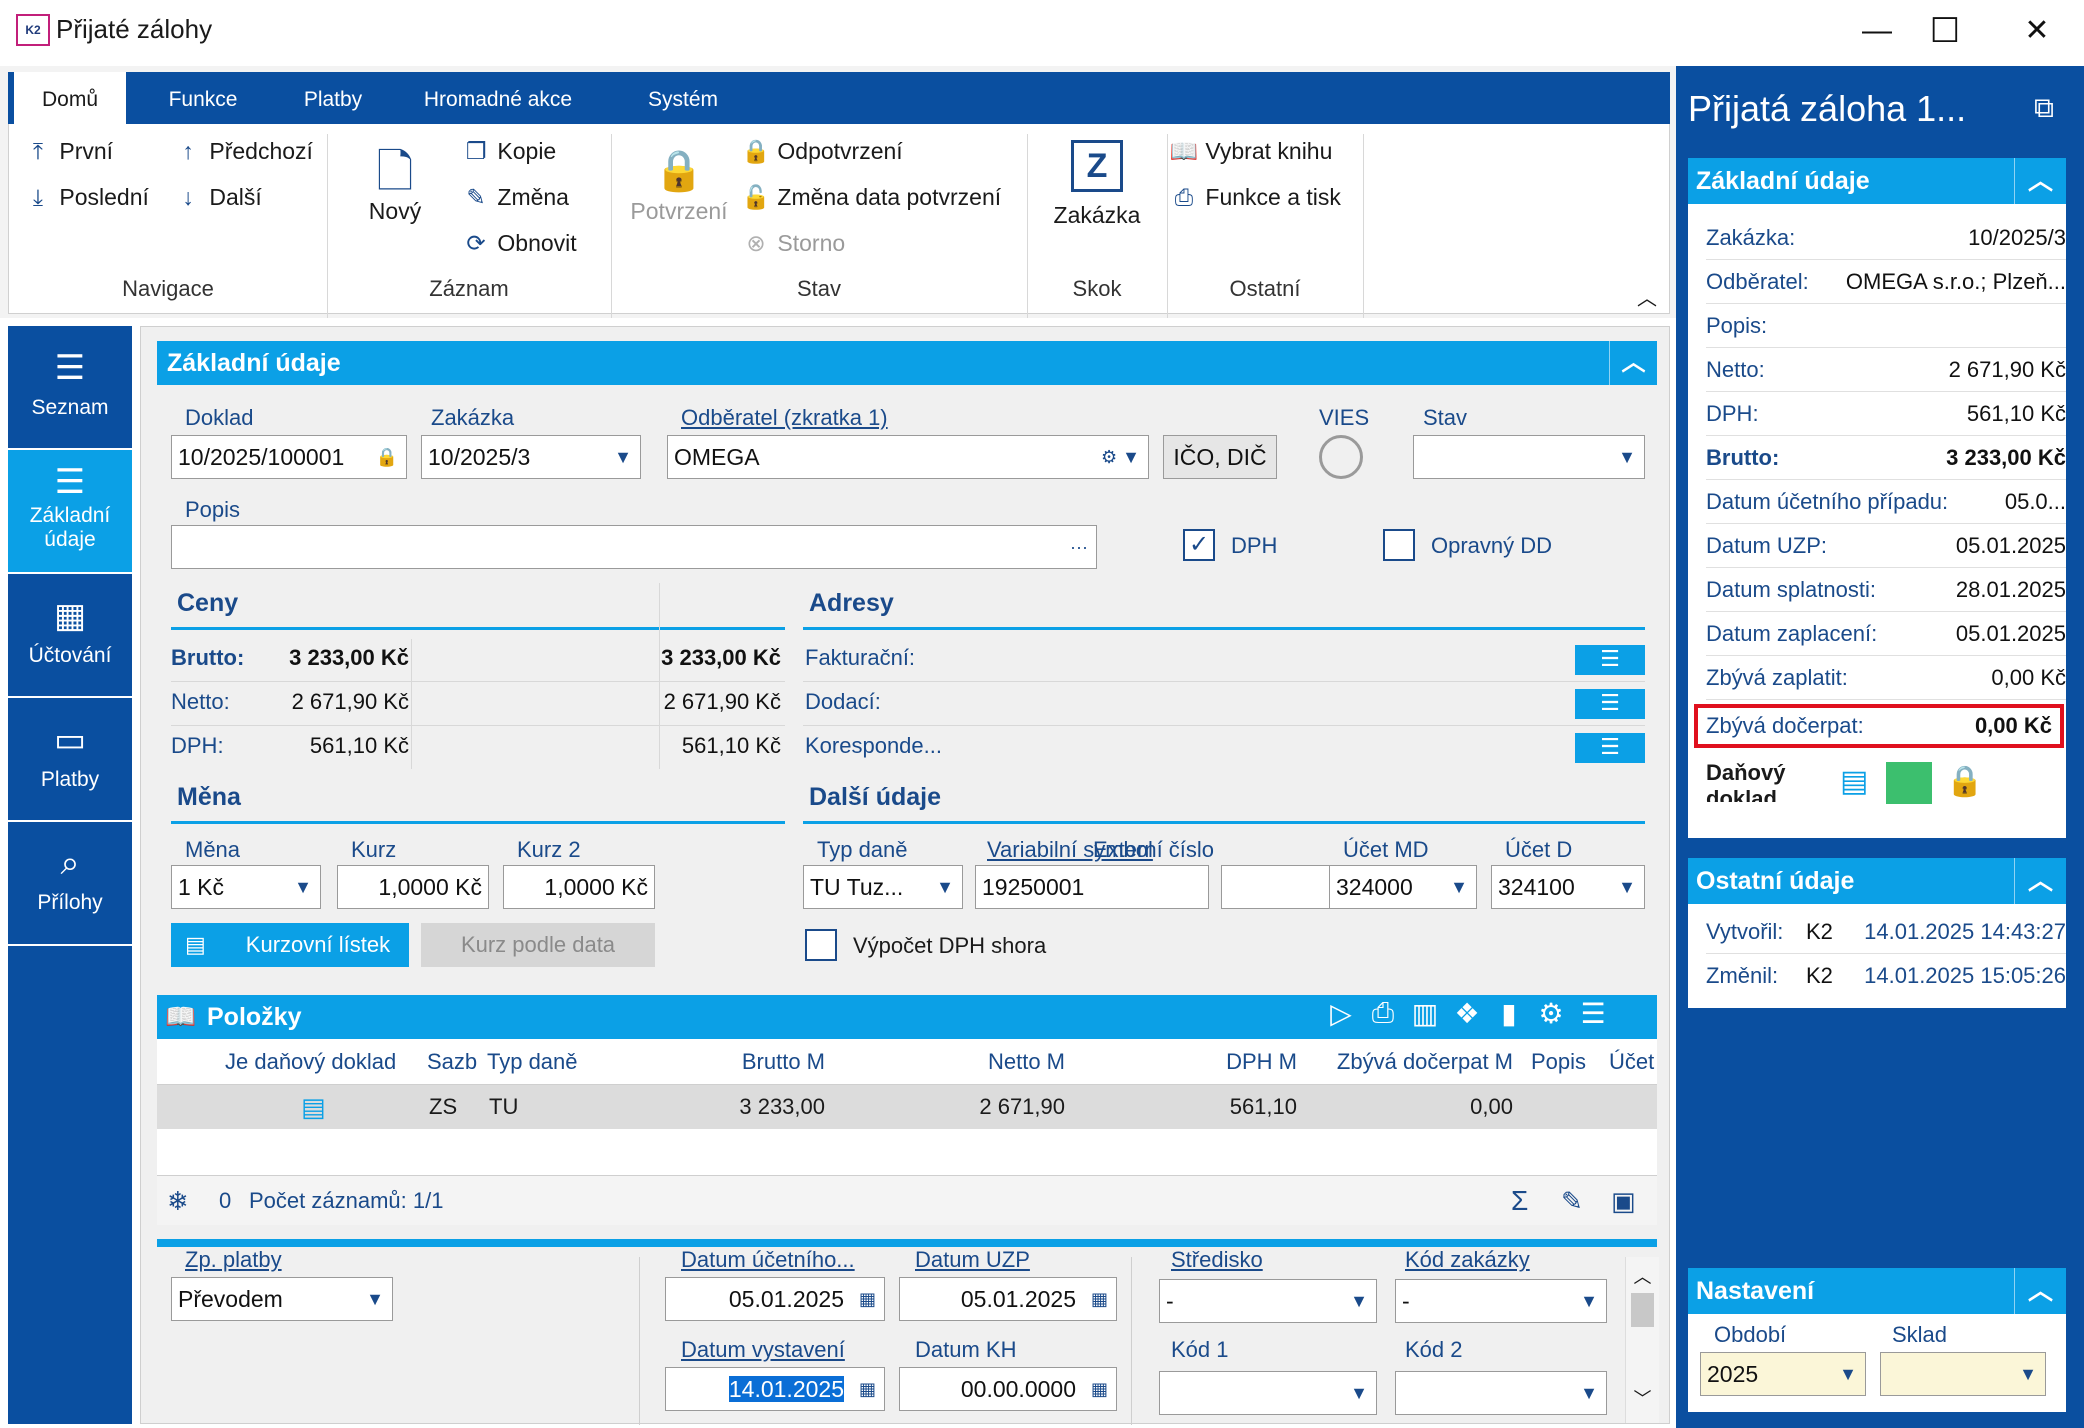  I want to click on tab-funkce: Funkce, so click(203, 99).